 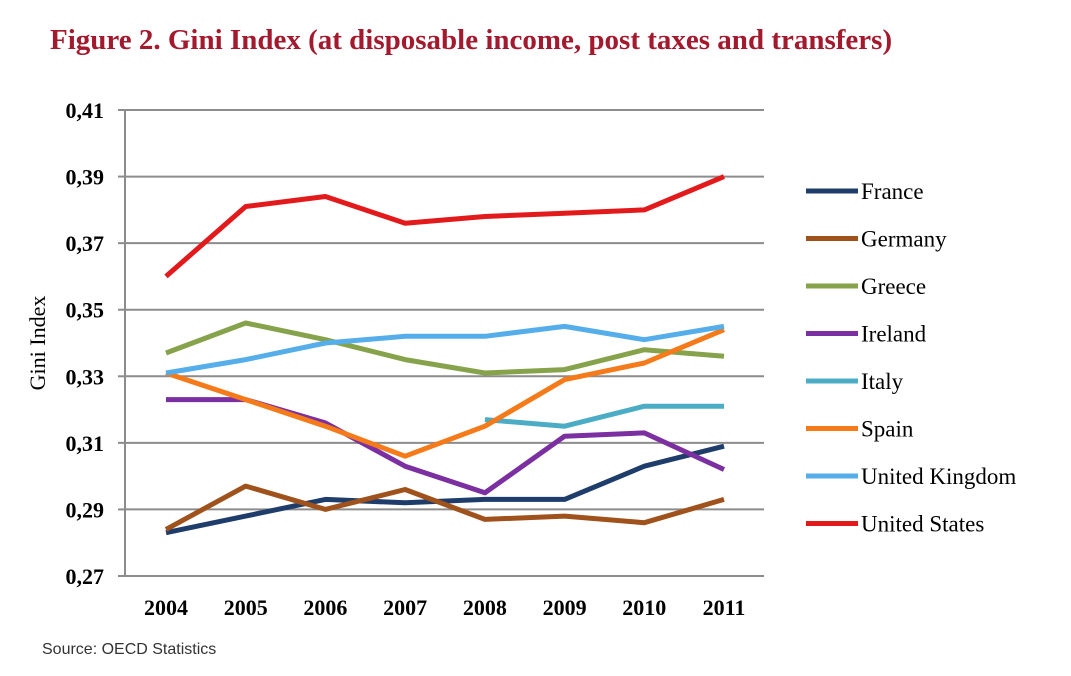 I want to click on series-line-united-states, so click(x=444, y=226).